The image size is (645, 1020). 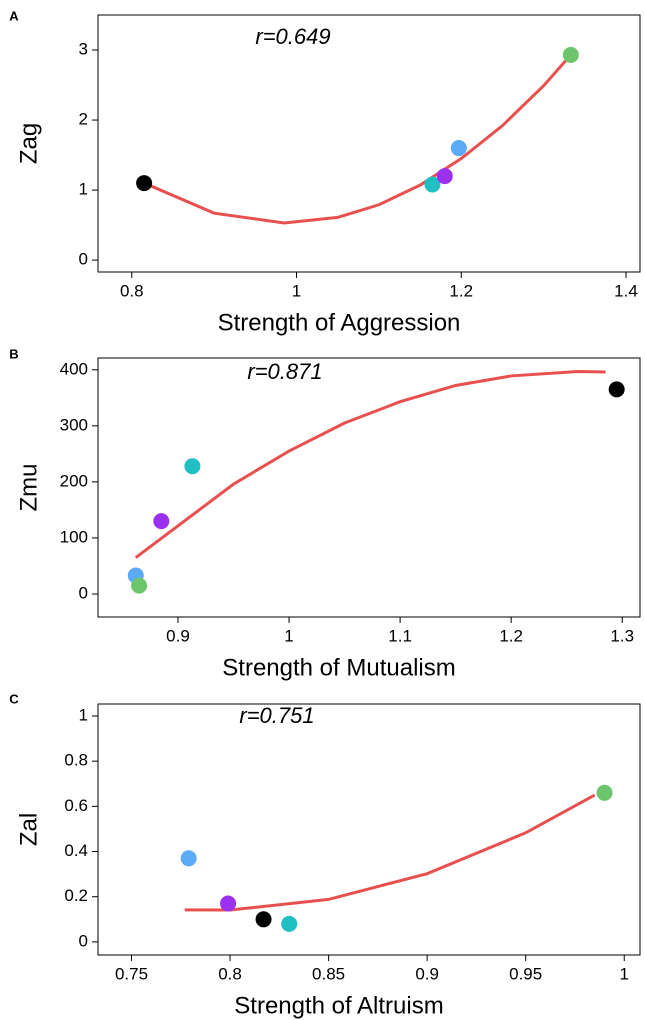 What do you see at coordinates (338, 667) in the screenshot?
I see `x-axis-label: Strength of Mutualism` at bounding box center [338, 667].